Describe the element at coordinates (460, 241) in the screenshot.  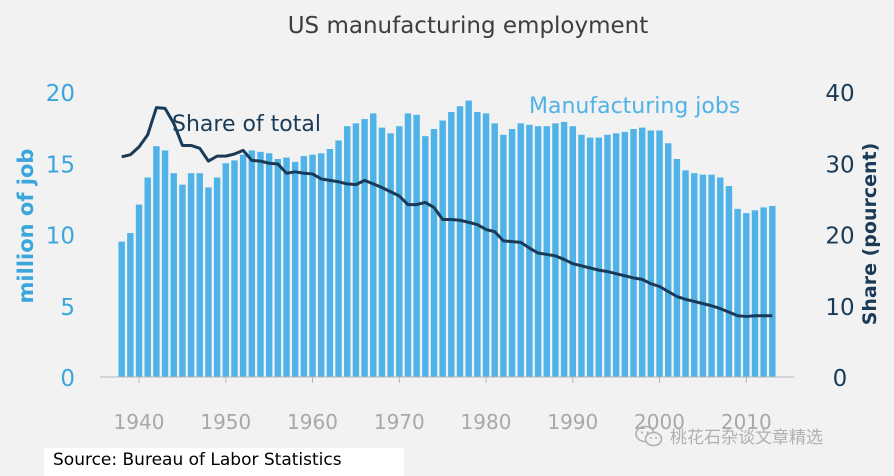
I see `bar-1977` at that location.